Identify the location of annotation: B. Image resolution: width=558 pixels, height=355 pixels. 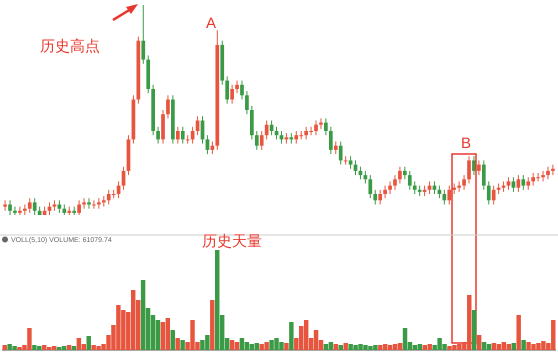
(466, 143).